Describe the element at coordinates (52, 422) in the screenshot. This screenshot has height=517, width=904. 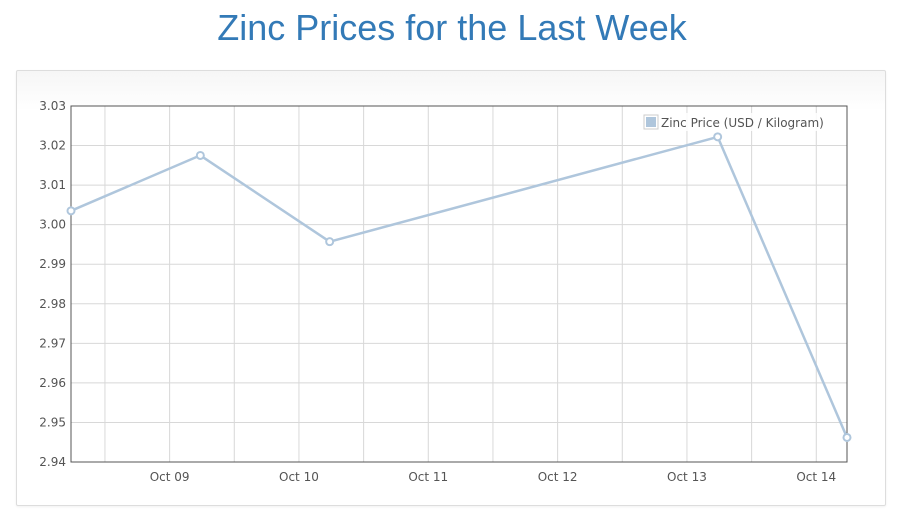
I see `y-tick-label: 2.95` at that location.